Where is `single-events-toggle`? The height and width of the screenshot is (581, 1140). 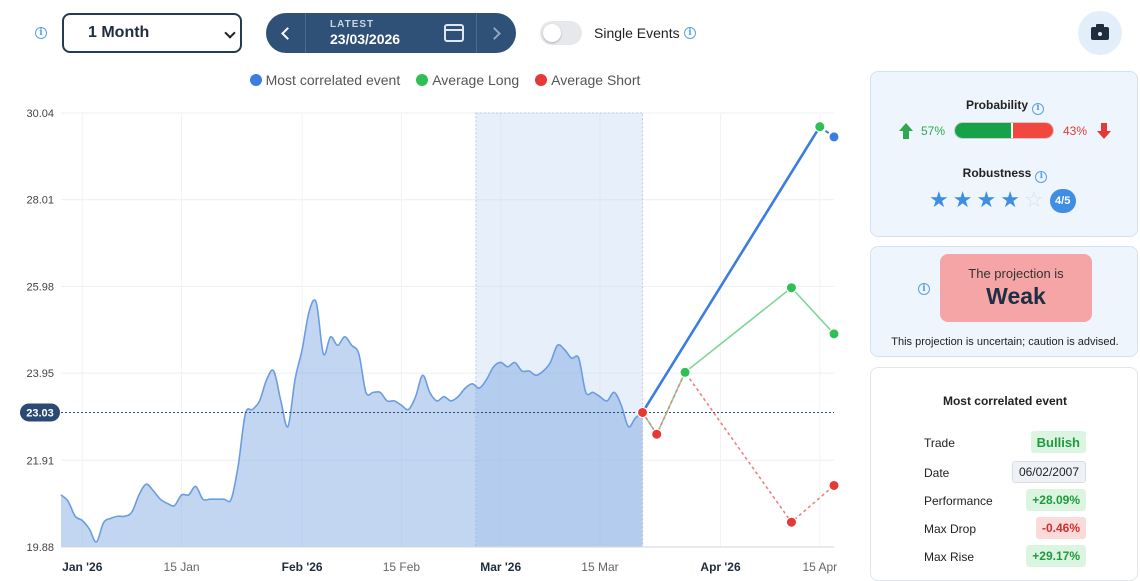
single-events-toggle is located at coordinates (561, 33).